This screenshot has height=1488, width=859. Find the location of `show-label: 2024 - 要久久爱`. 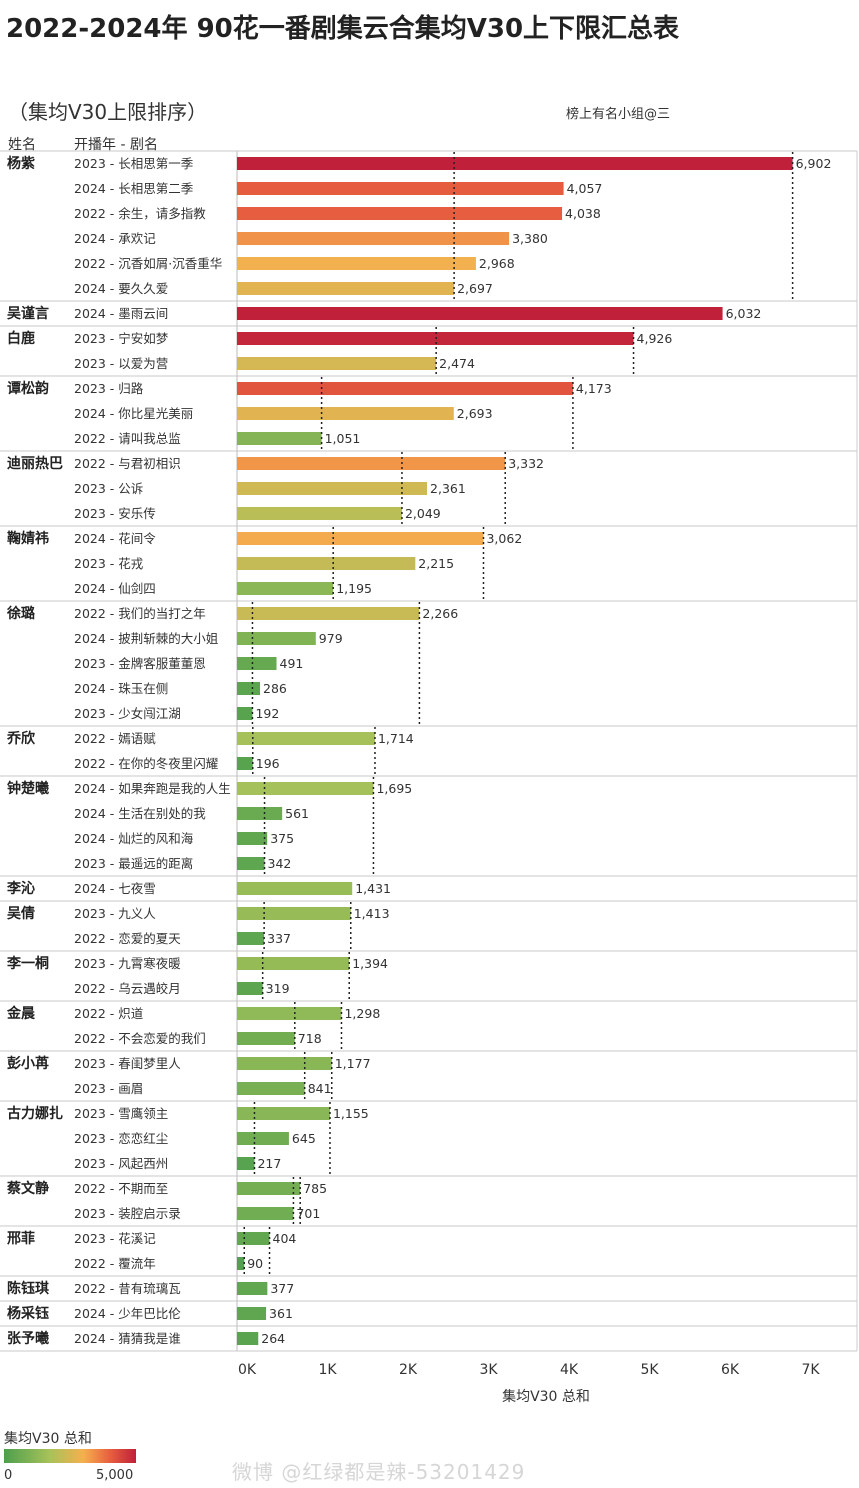

show-label: 2024 - 要久久爱 is located at coordinates (121, 288).